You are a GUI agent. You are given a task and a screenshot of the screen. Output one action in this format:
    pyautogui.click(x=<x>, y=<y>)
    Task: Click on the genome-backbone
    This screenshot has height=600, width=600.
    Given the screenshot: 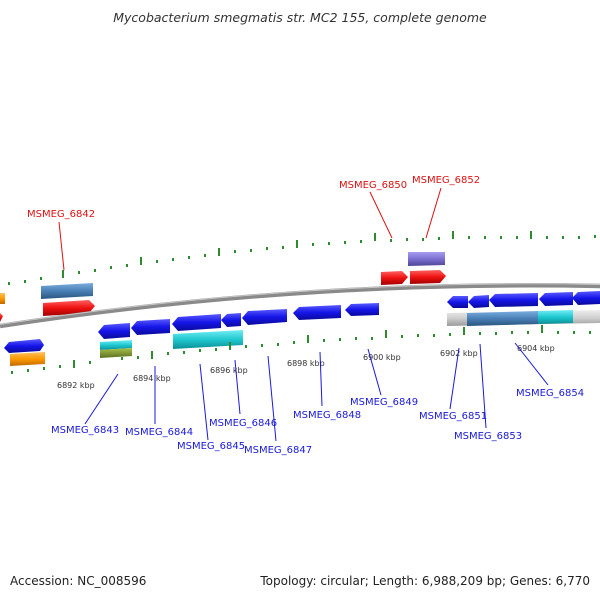 What is the action you would take?
    pyautogui.click(x=300, y=306)
    